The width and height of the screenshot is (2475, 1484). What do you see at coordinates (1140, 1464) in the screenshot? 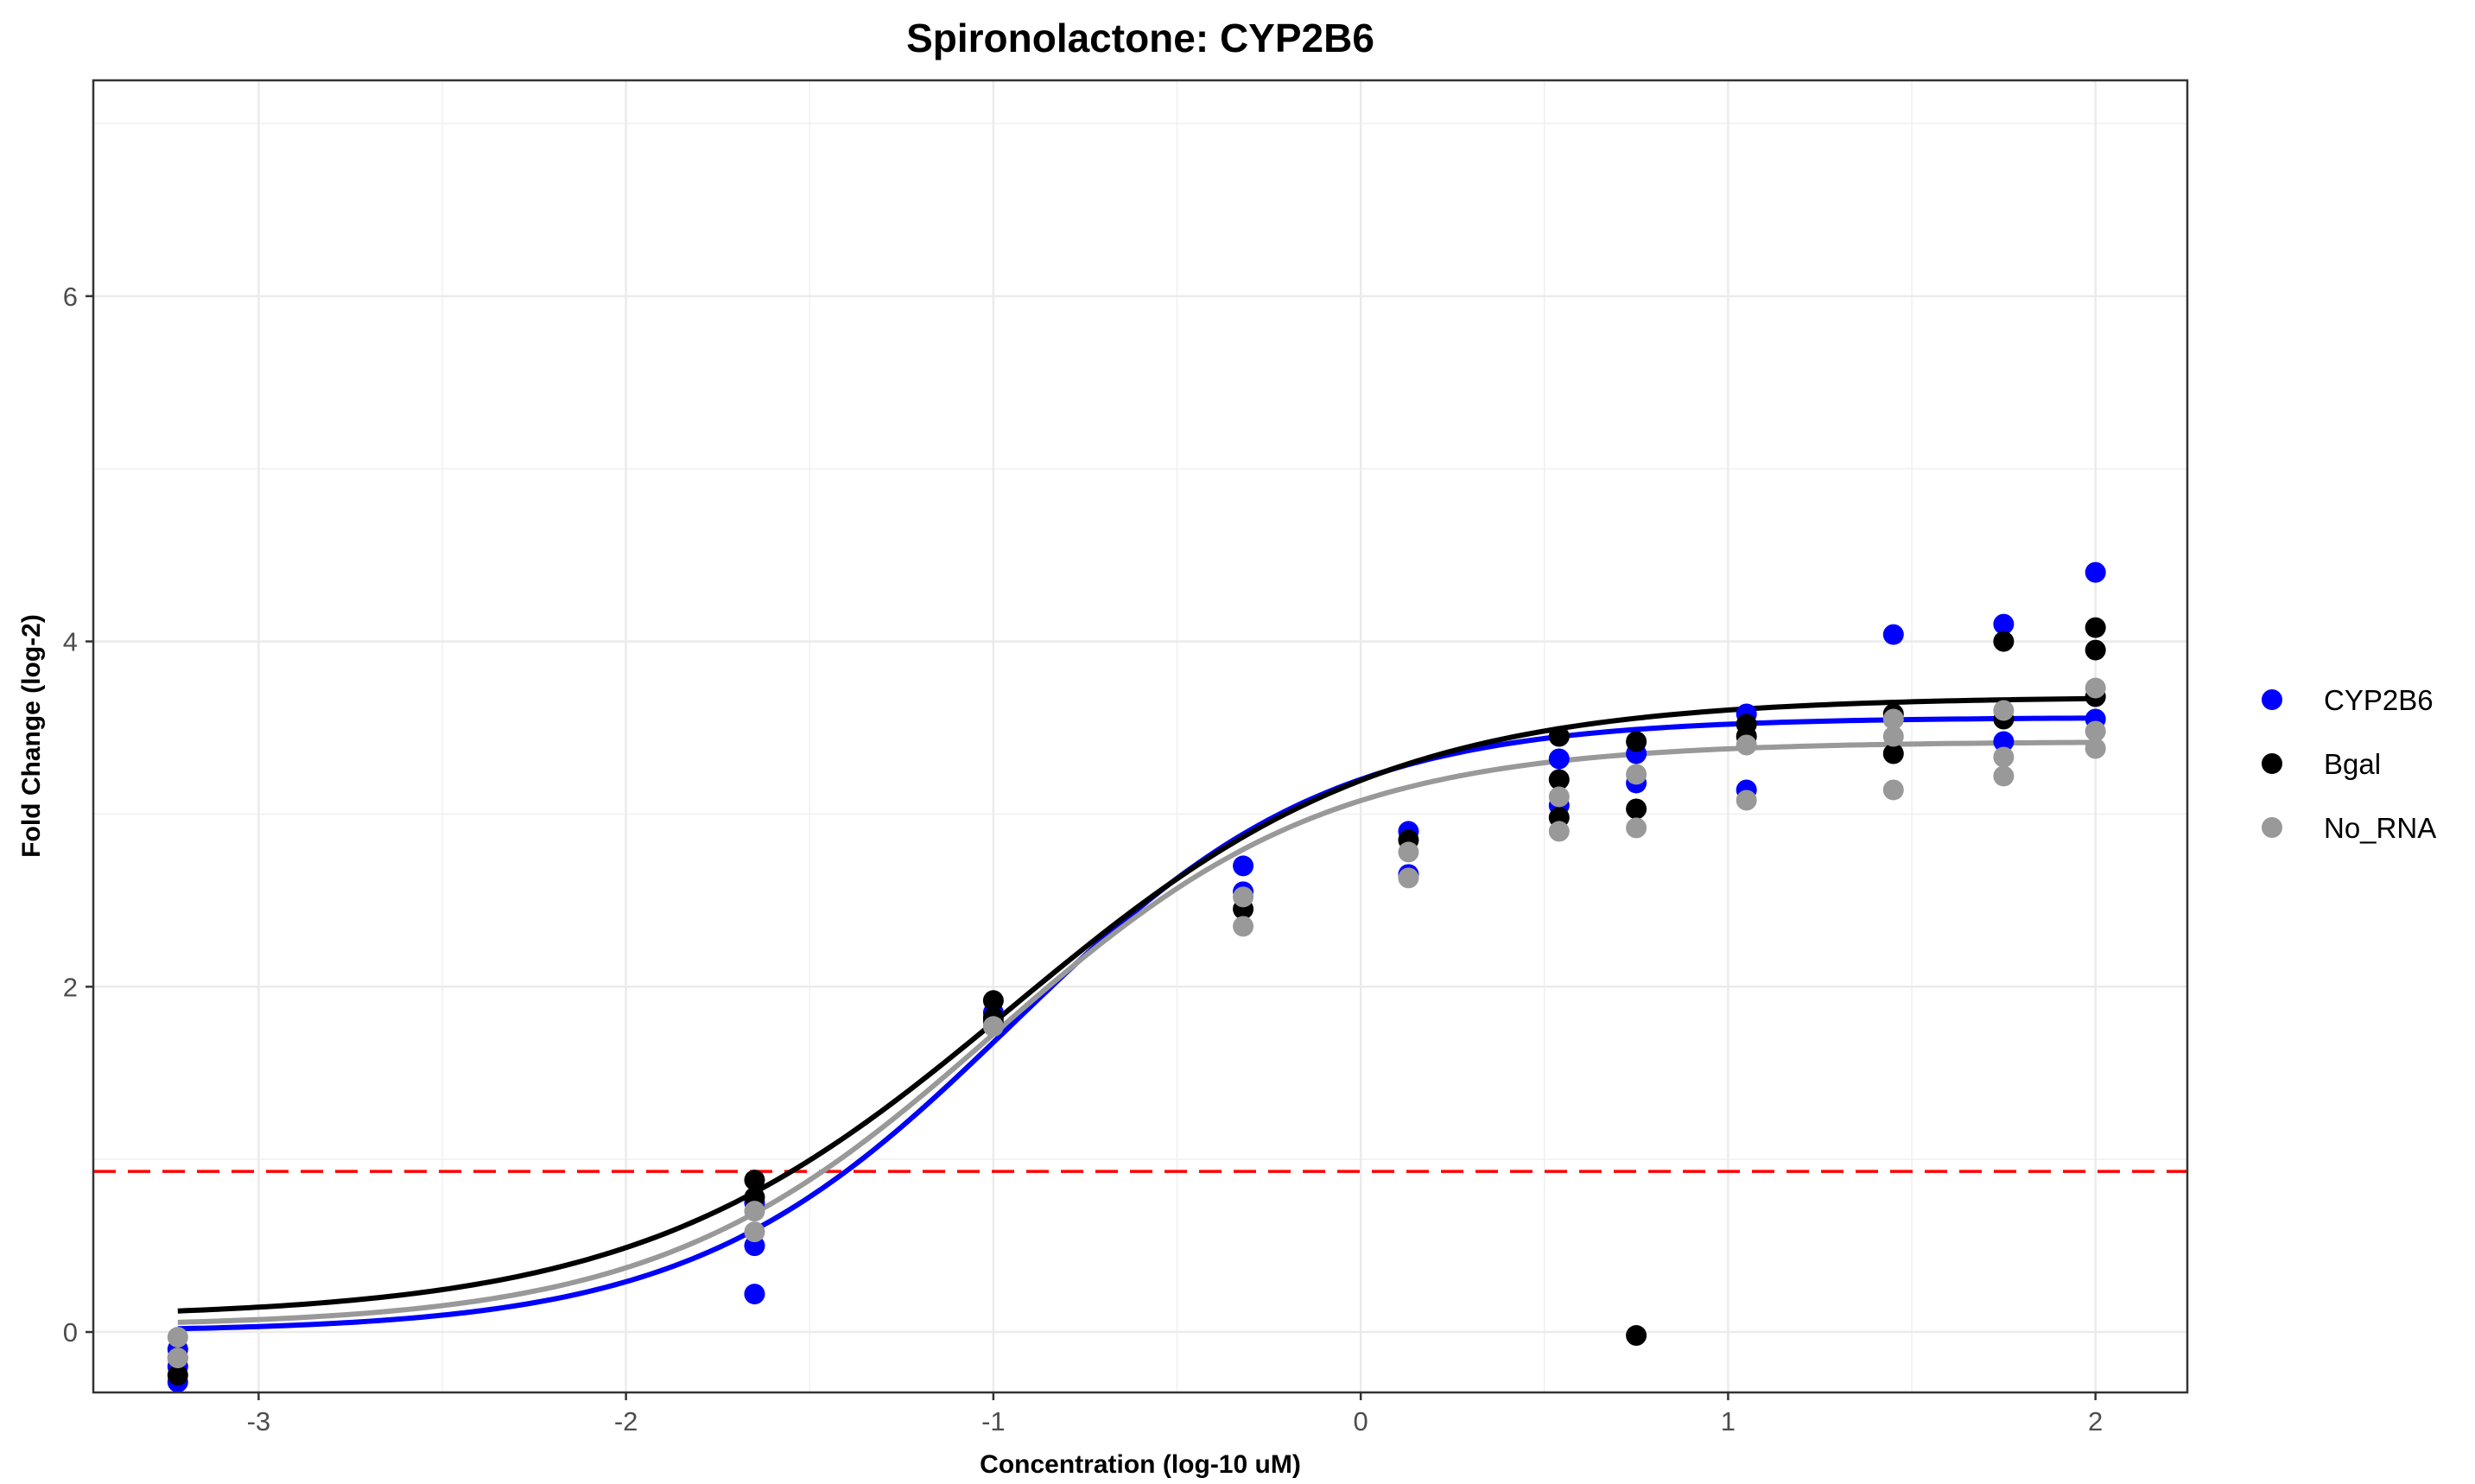
I see `x-axis-title: Concentration (log-10 uM)` at bounding box center [1140, 1464].